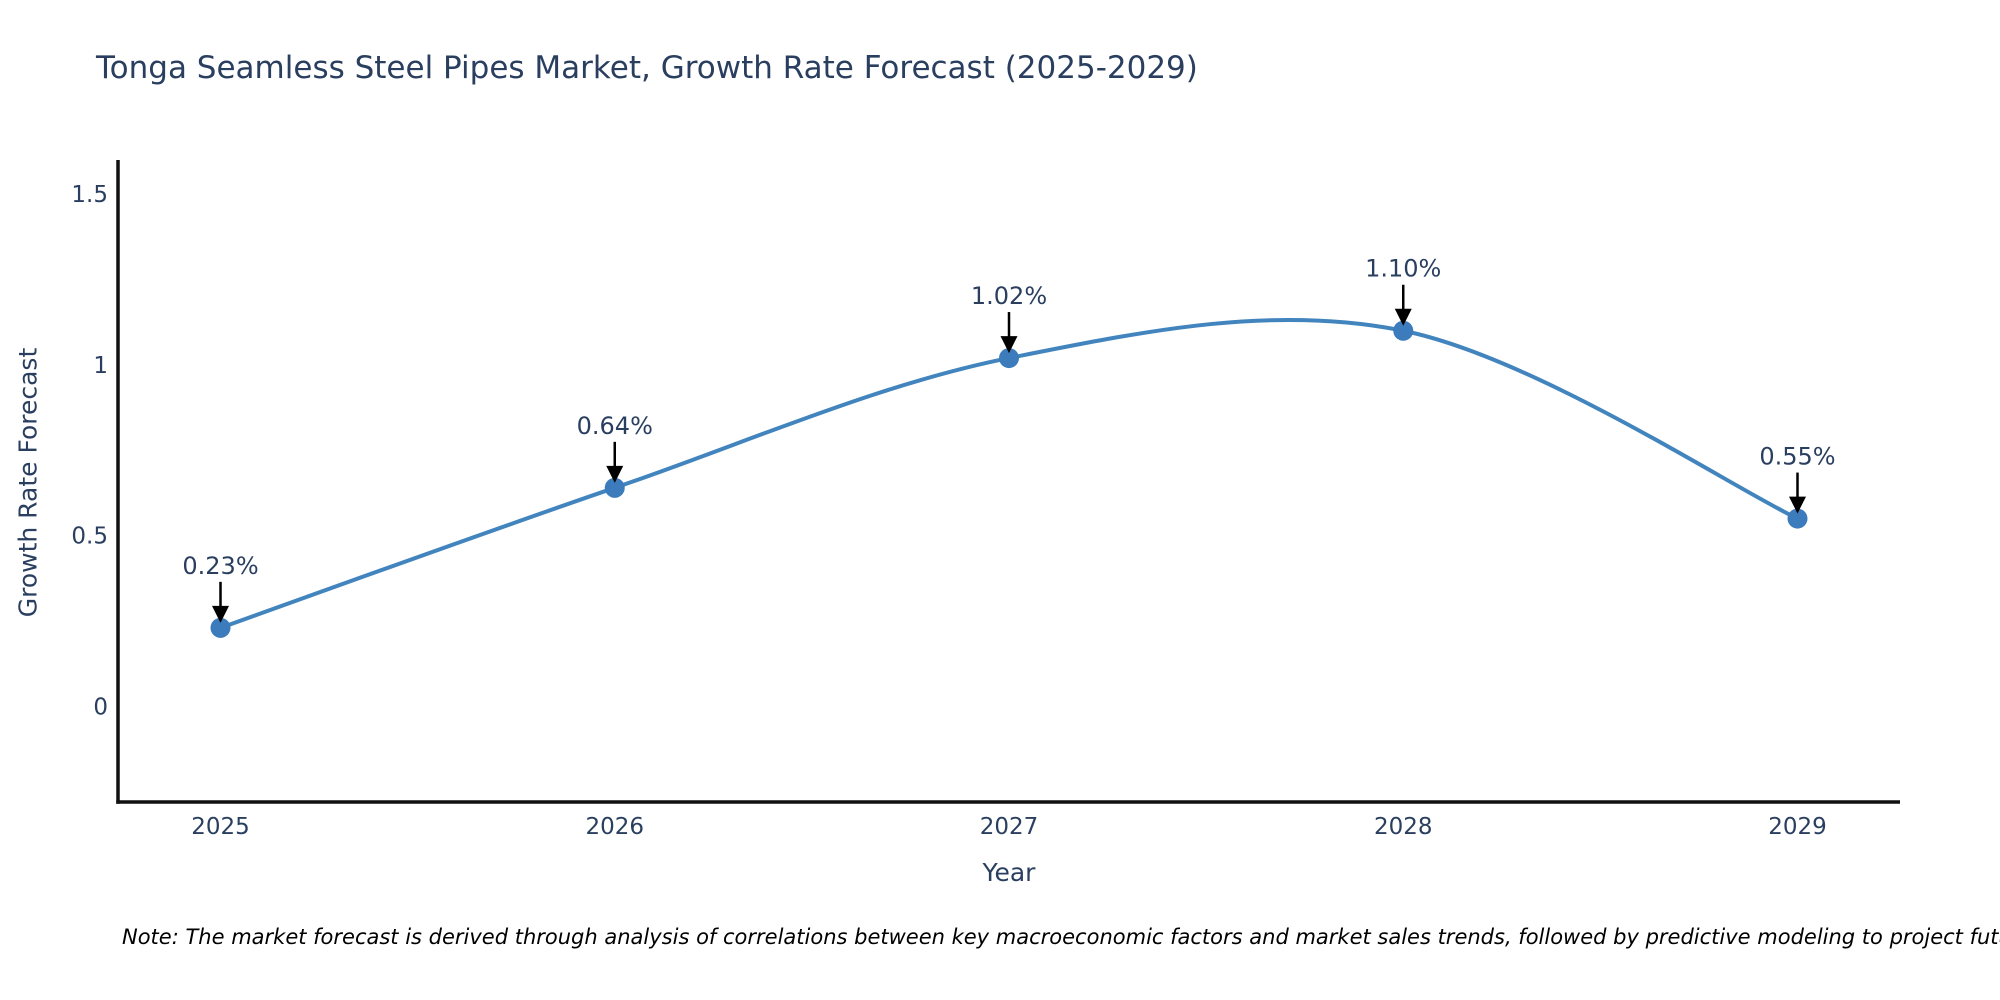 Image resolution: width=2000 pixels, height=1000 pixels. I want to click on x-tick-label: 2029, so click(1797, 827).